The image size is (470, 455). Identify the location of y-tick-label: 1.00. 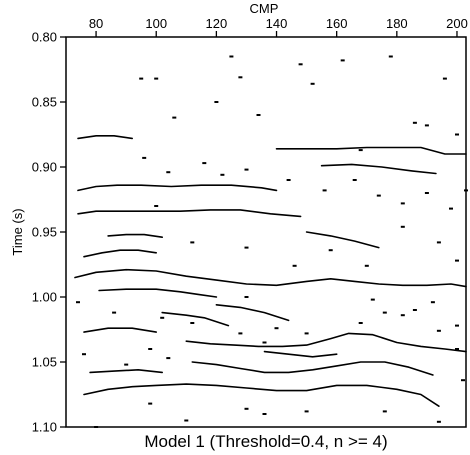
(44, 297).